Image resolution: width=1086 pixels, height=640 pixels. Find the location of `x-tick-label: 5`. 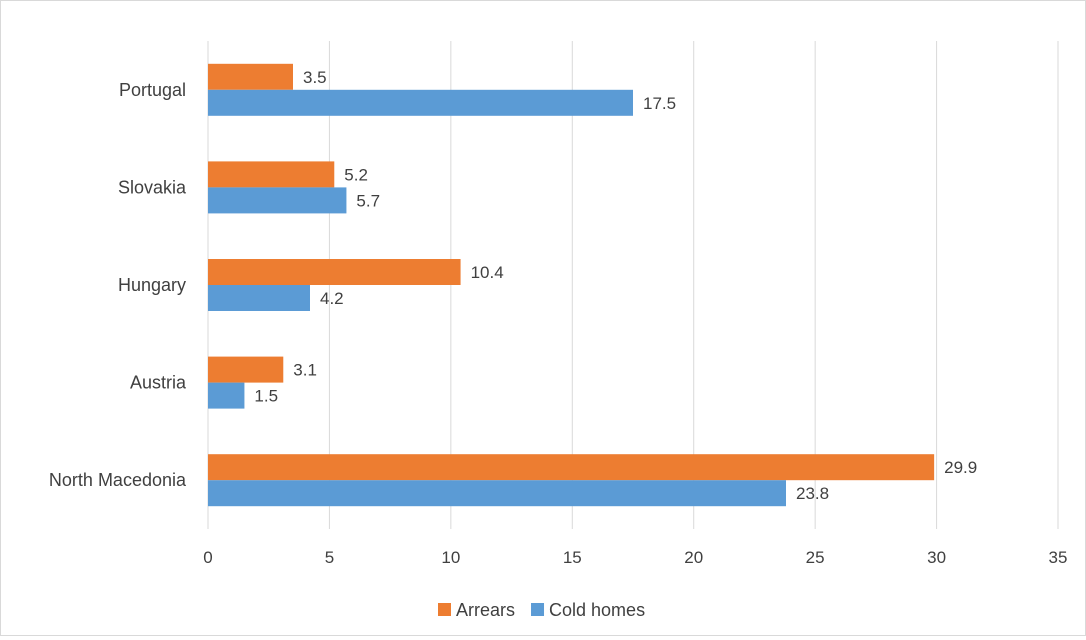

x-tick-label: 5 is located at coordinates (329, 557).